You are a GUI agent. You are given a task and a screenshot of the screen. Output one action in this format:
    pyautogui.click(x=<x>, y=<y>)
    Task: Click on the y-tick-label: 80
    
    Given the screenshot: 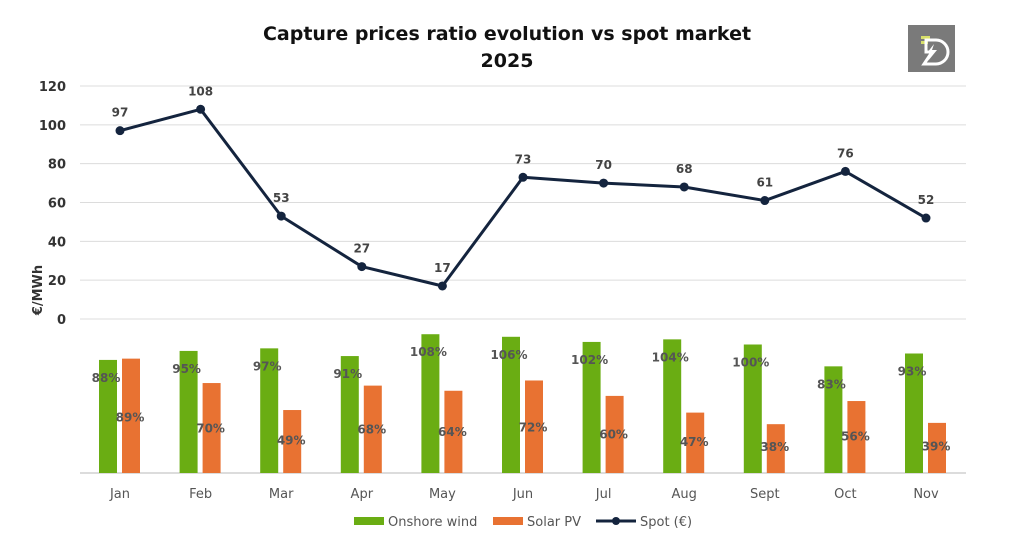 What is the action you would take?
    pyautogui.click(x=57, y=165)
    